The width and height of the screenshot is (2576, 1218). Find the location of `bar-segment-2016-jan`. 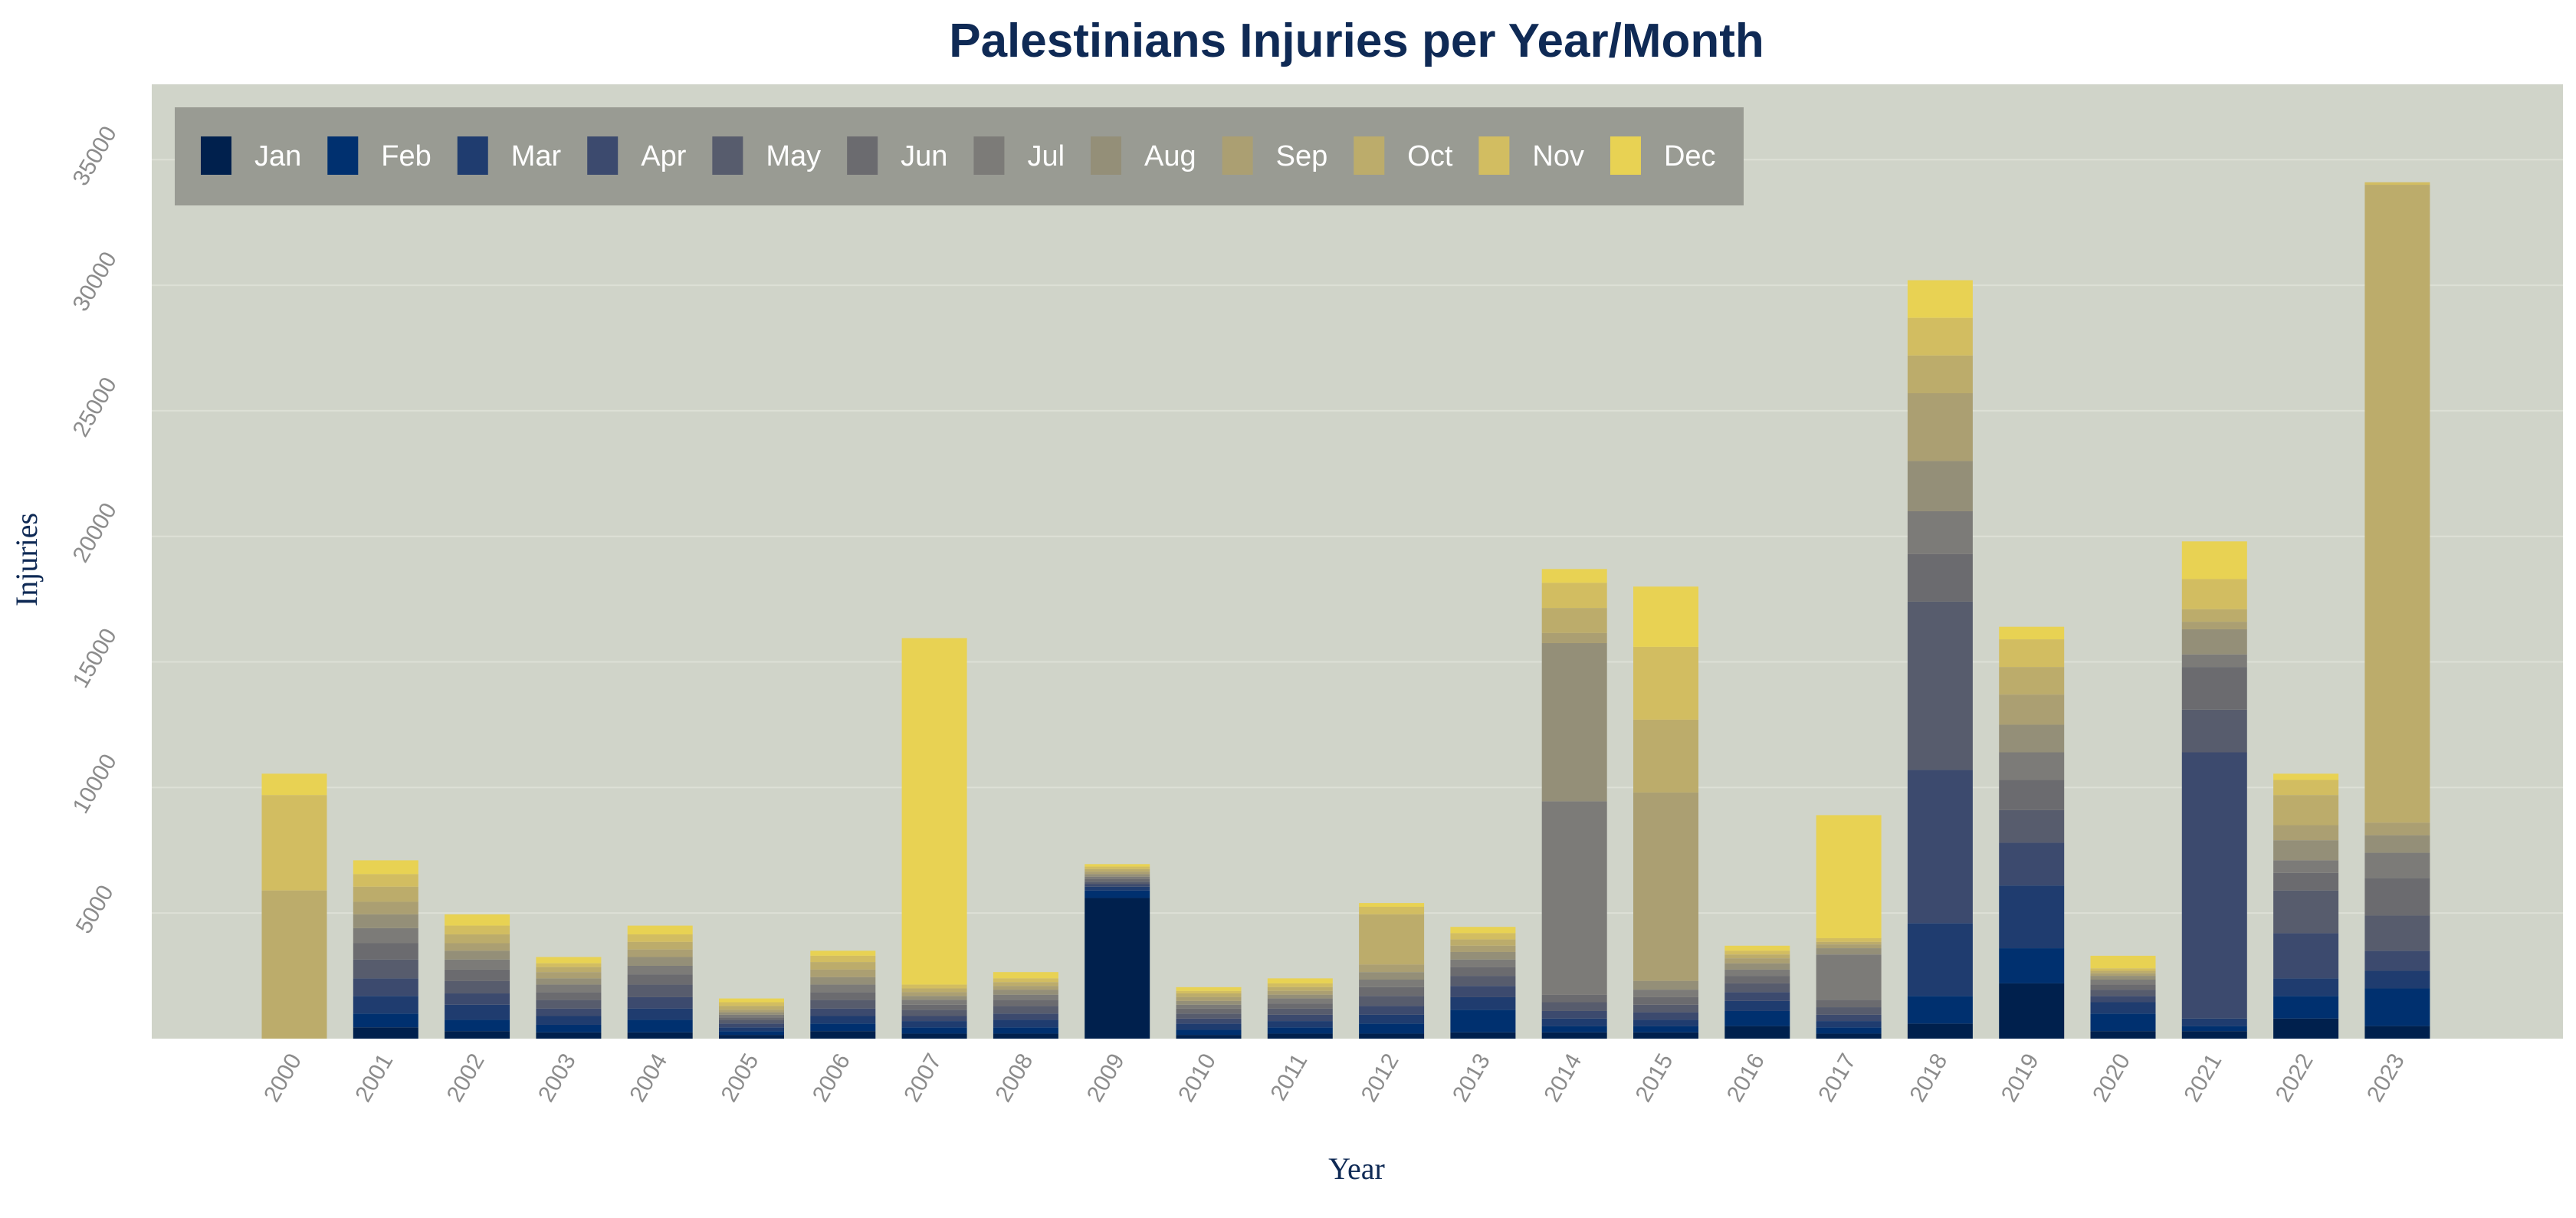

bar-segment-2016-jan is located at coordinates (1757, 1032).